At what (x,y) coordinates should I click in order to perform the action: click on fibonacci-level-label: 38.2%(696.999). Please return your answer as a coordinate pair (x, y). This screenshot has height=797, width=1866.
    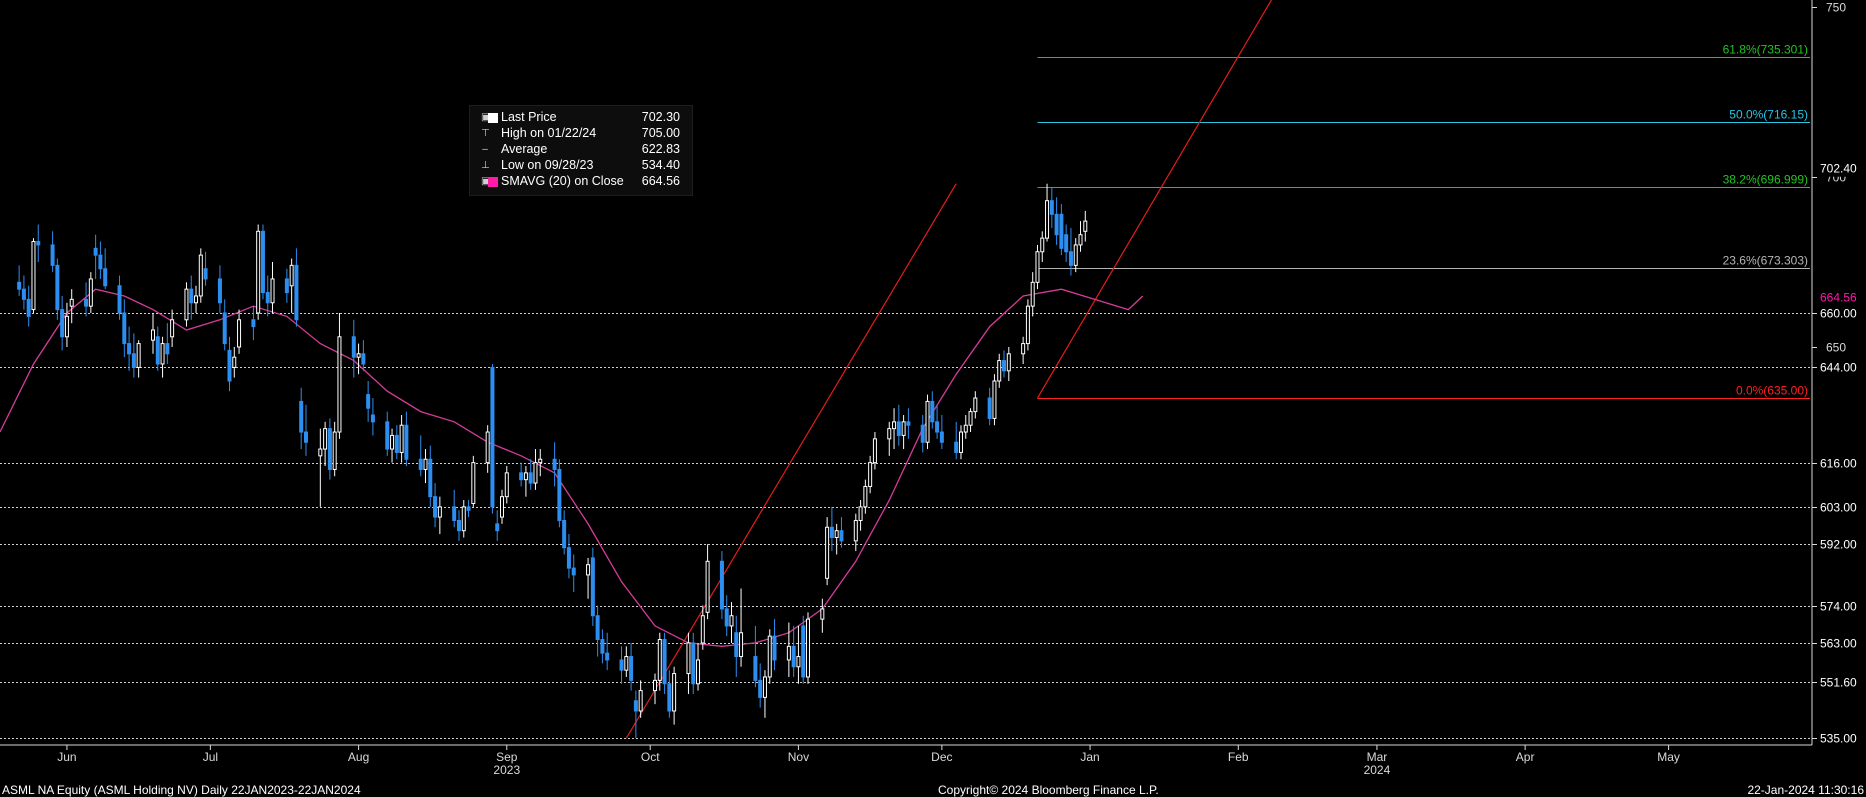
    Looking at the image, I should click on (1765, 180).